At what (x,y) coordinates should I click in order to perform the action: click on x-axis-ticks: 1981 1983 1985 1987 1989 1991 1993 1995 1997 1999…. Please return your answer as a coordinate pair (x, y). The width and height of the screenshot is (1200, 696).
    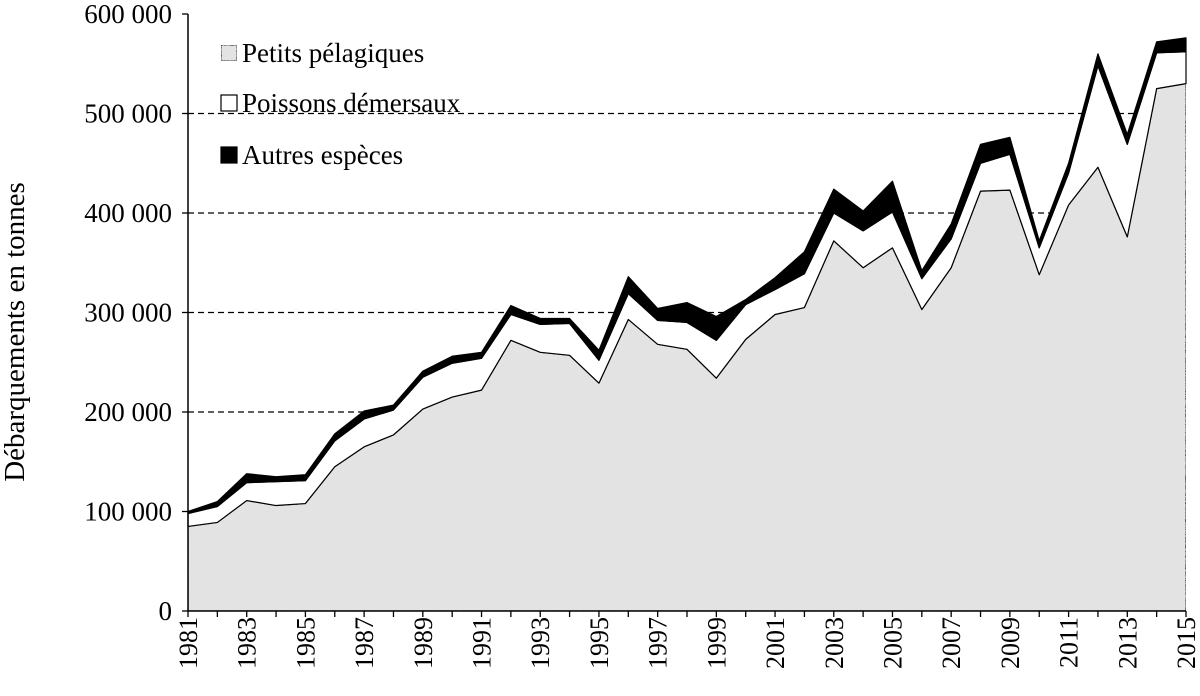
    Looking at the image, I should click on (687, 640).